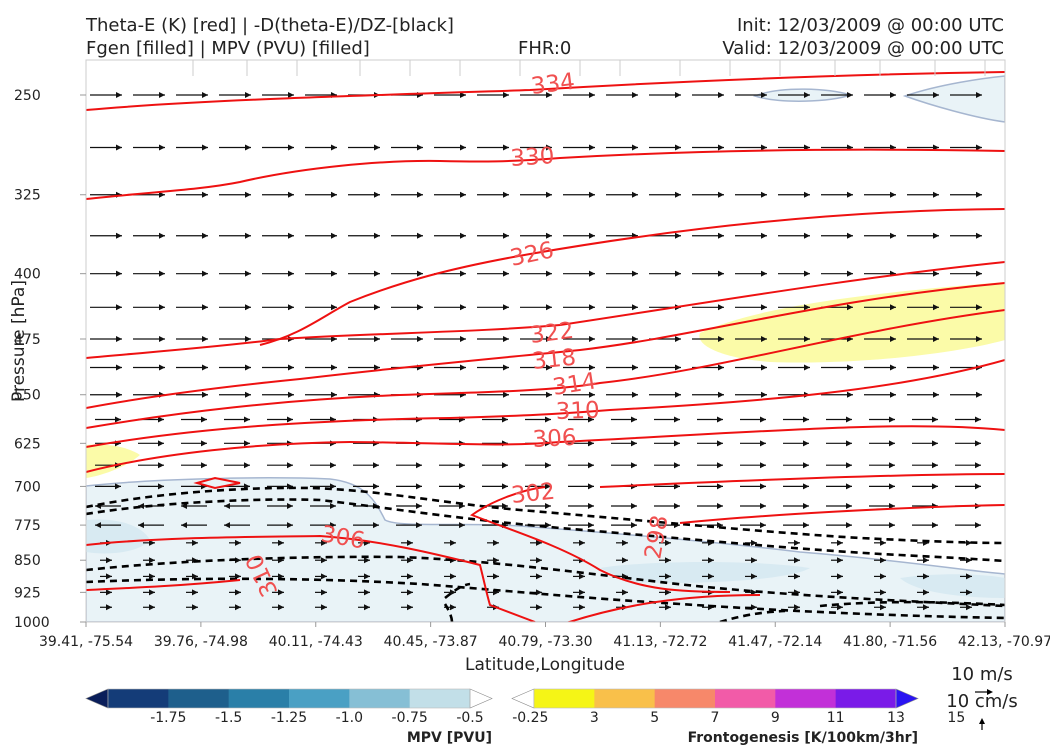 The width and height of the screenshot is (1050, 750). I want to click on mpv-colorbar-frame, so click(289, 698).